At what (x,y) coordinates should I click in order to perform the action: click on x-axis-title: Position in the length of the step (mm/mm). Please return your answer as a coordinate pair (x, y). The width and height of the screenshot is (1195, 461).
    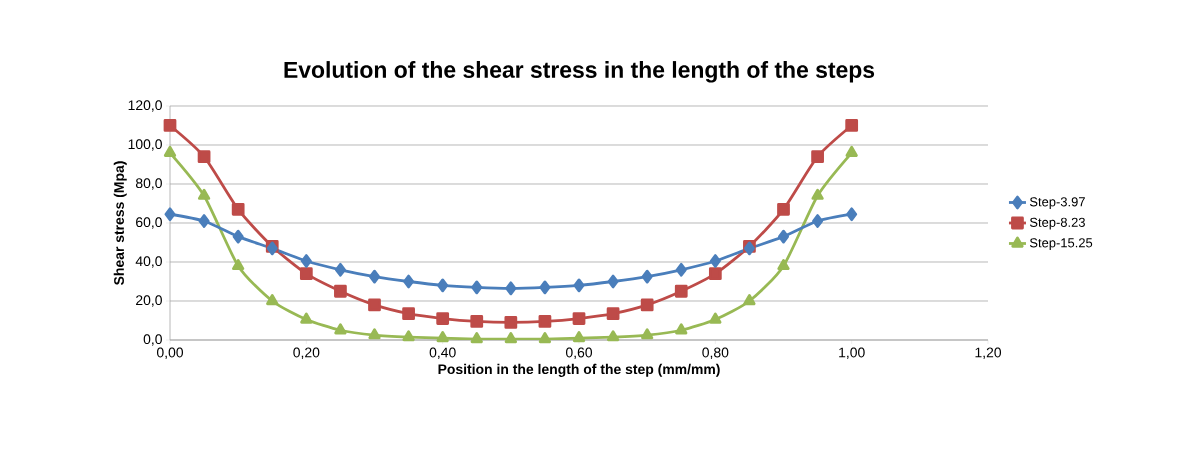
    Looking at the image, I should click on (579, 370).